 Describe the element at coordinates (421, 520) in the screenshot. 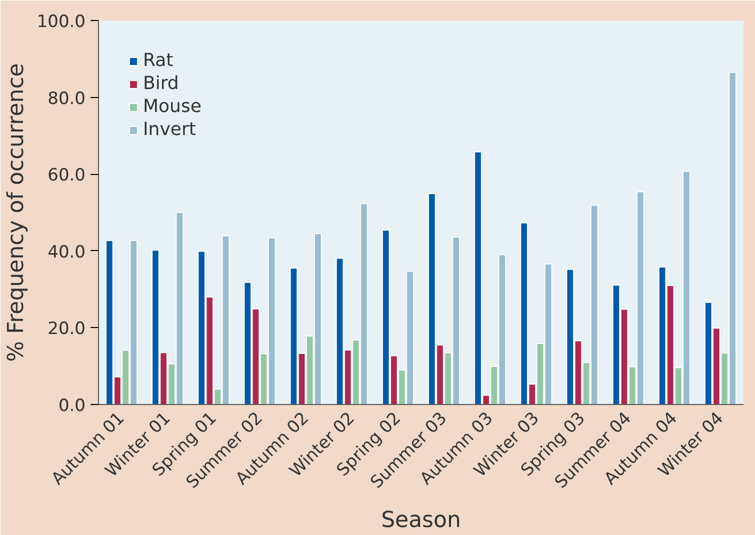

I see `x-axis-title: Season` at that location.